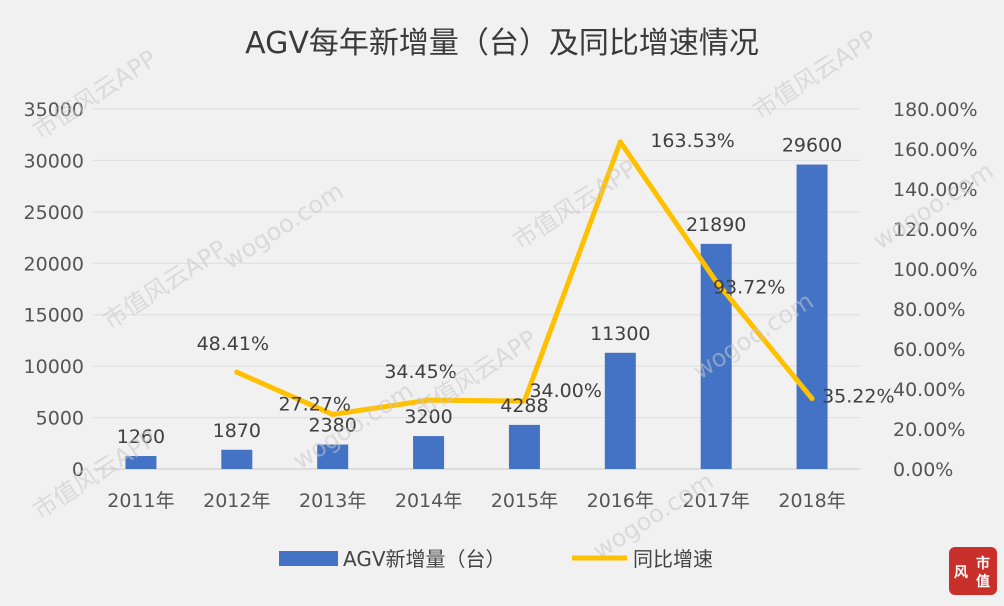 This screenshot has height=606, width=1004. I want to click on y-left-tick-label: 25000, so click(54, 213).